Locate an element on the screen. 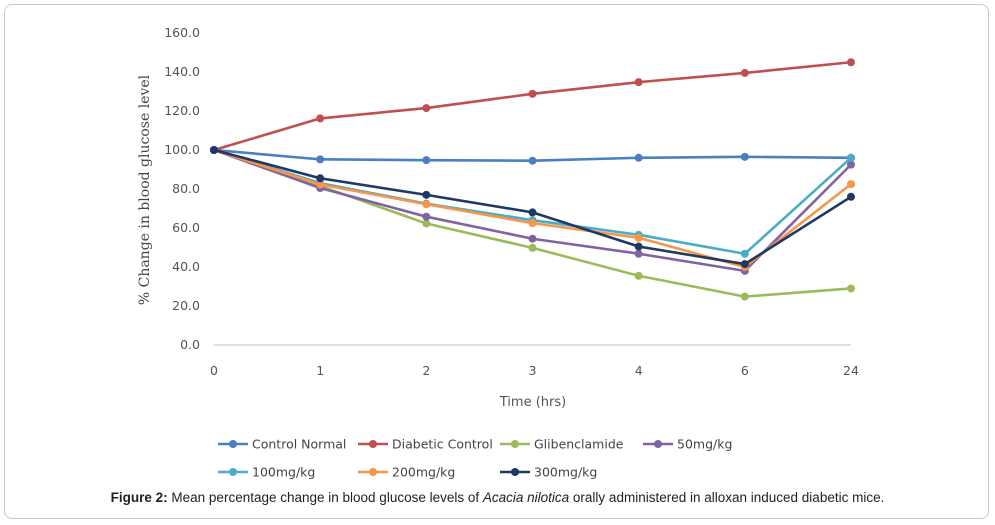 Image resolution: width=995 pixels, height=525 pixels. x-tick-label: 2 is located at coordinates (426, 370).